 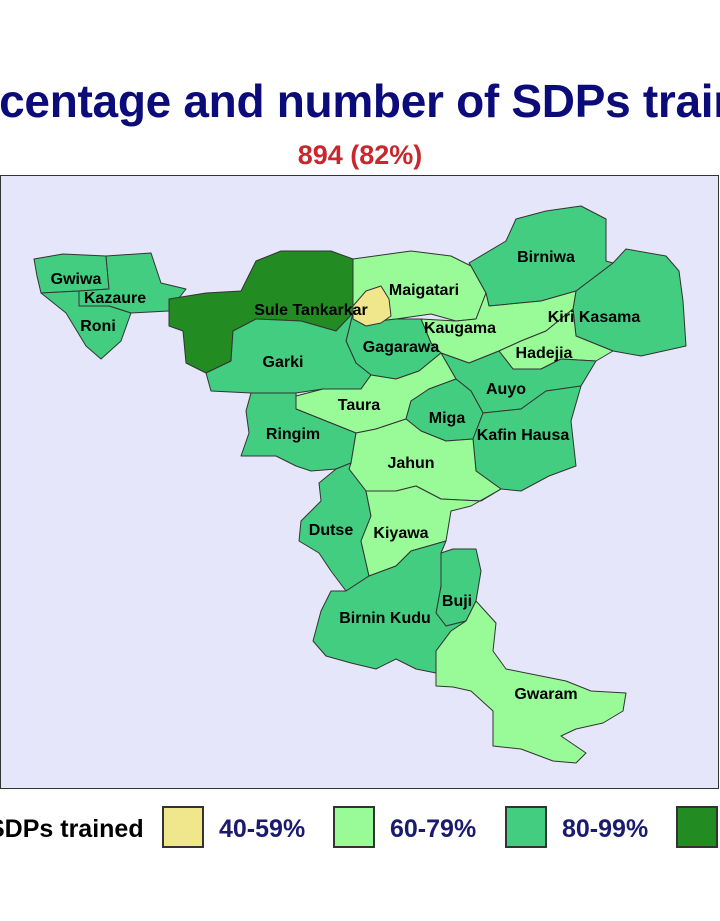 What do you see at coordinates (262, 829) in the screenshot?
I see `legend-label-40-59: 40-59%` at bounding box center [262, 829].